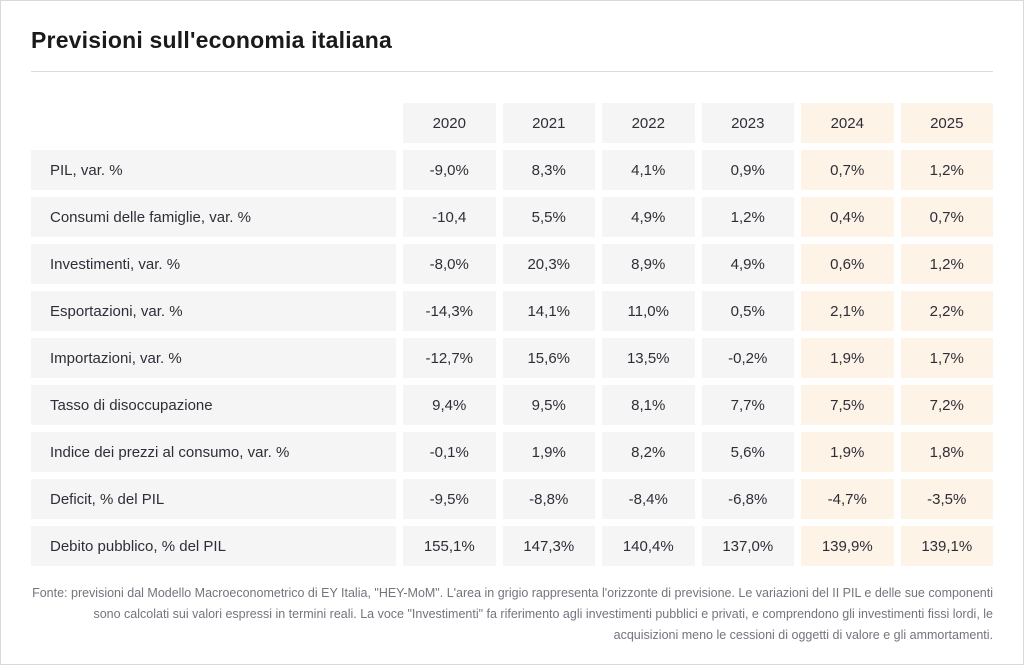  What do you see at coordinates (648, 264) in the screenshot?
I see `table-cell: 8,9%` at bounding box center [648, 264].